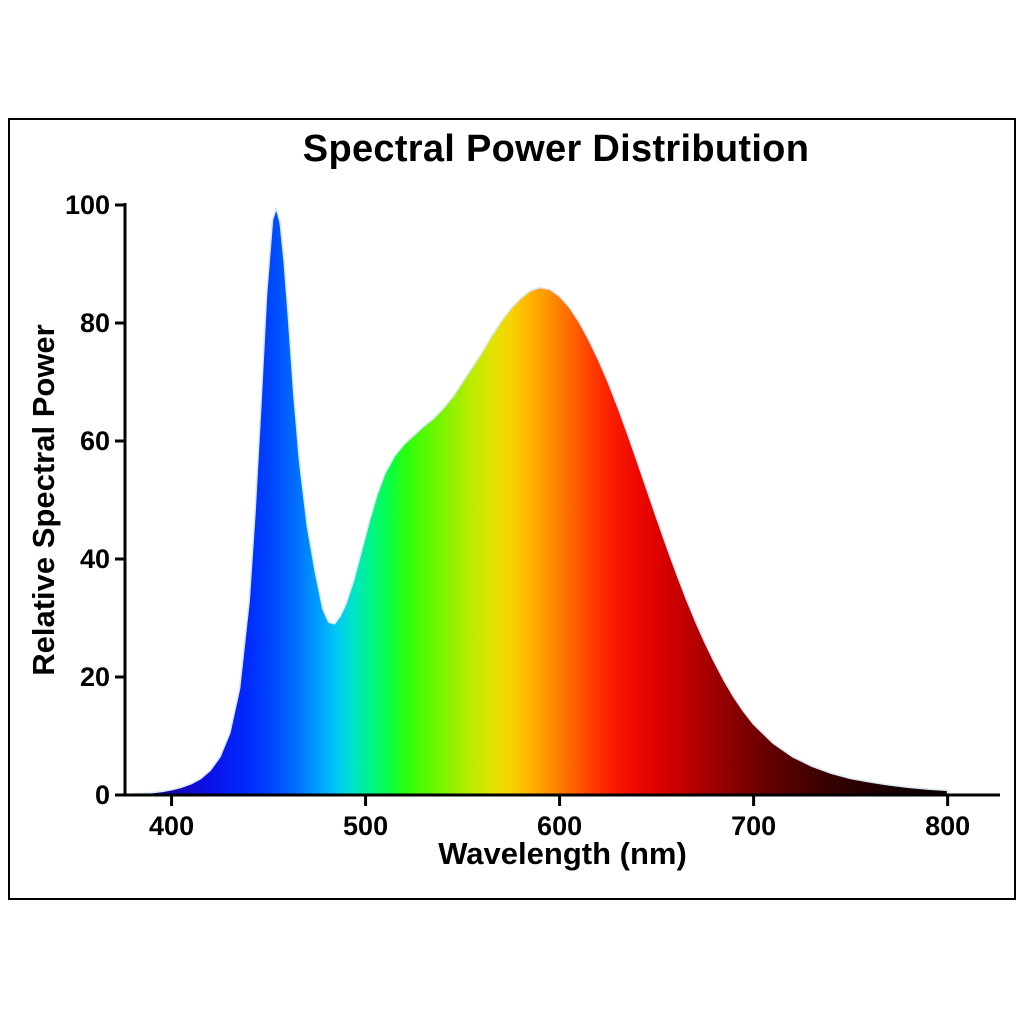 The image size is (1024, 1024). I want to click on chart-title: Spectral Power Distribution, so click(556, 149).